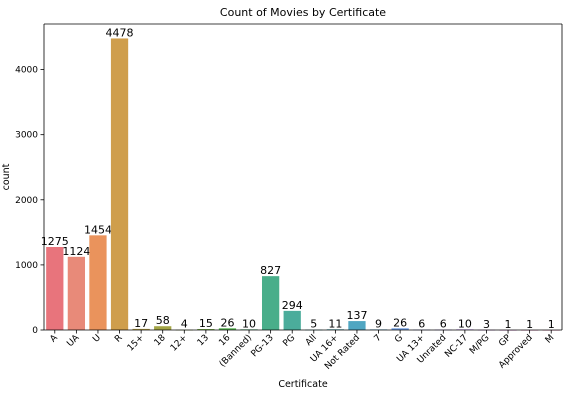 The width and height of the screenshot is (576, 400). I want to click on x-tick-label: GP, so click(505, 341).